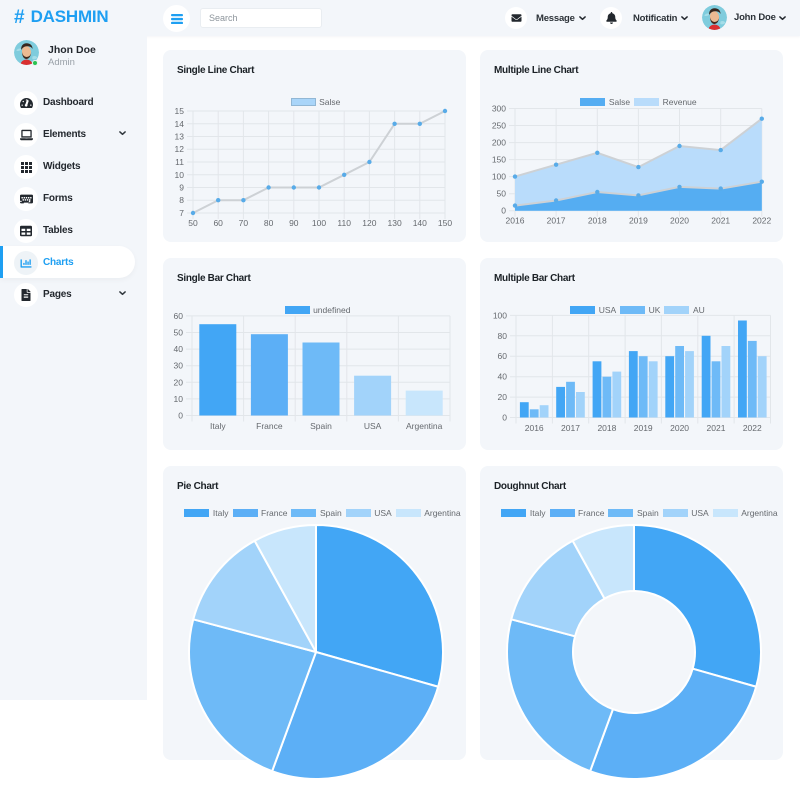 The height and width of the screenshot is (796, 800). I want to click on svg-text: 250, so click(499, 126).